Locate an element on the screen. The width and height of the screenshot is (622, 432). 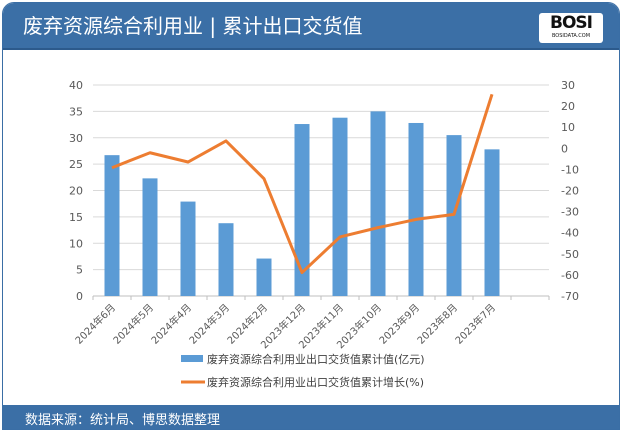
right-tick-label: 10 is located at coordinates (568, 127).